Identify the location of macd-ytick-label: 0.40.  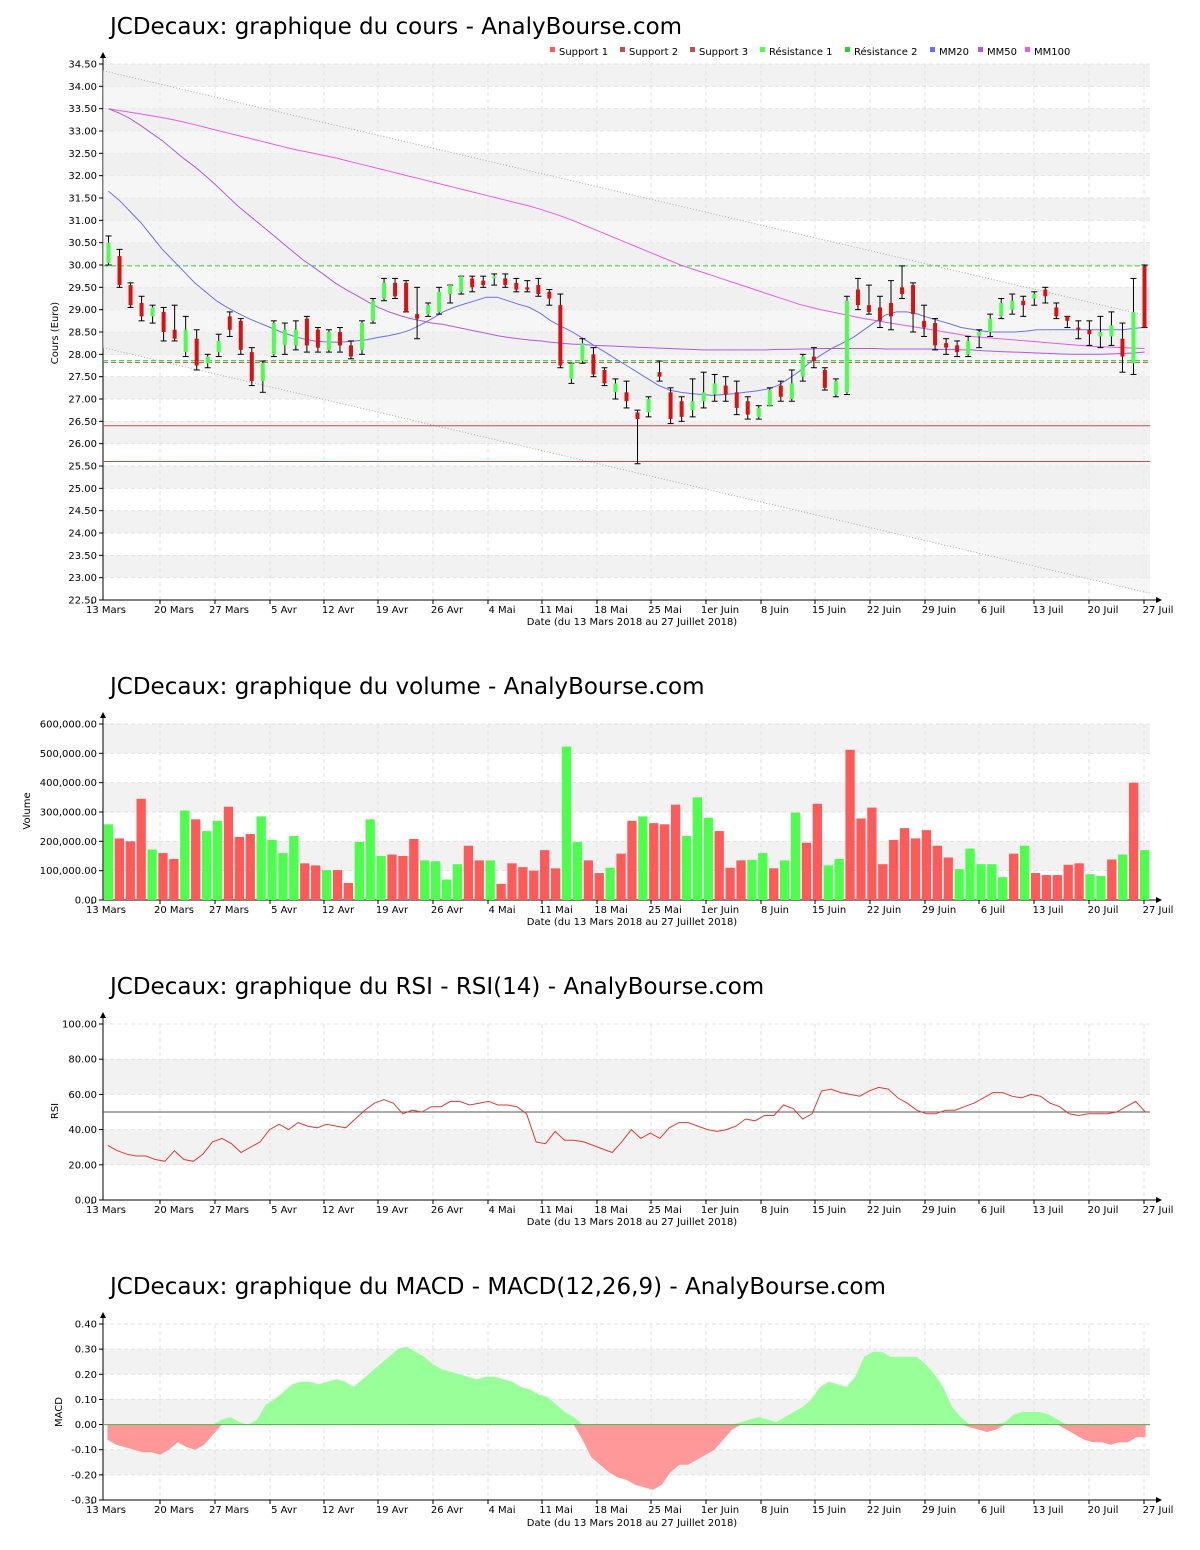
(86, 1325).